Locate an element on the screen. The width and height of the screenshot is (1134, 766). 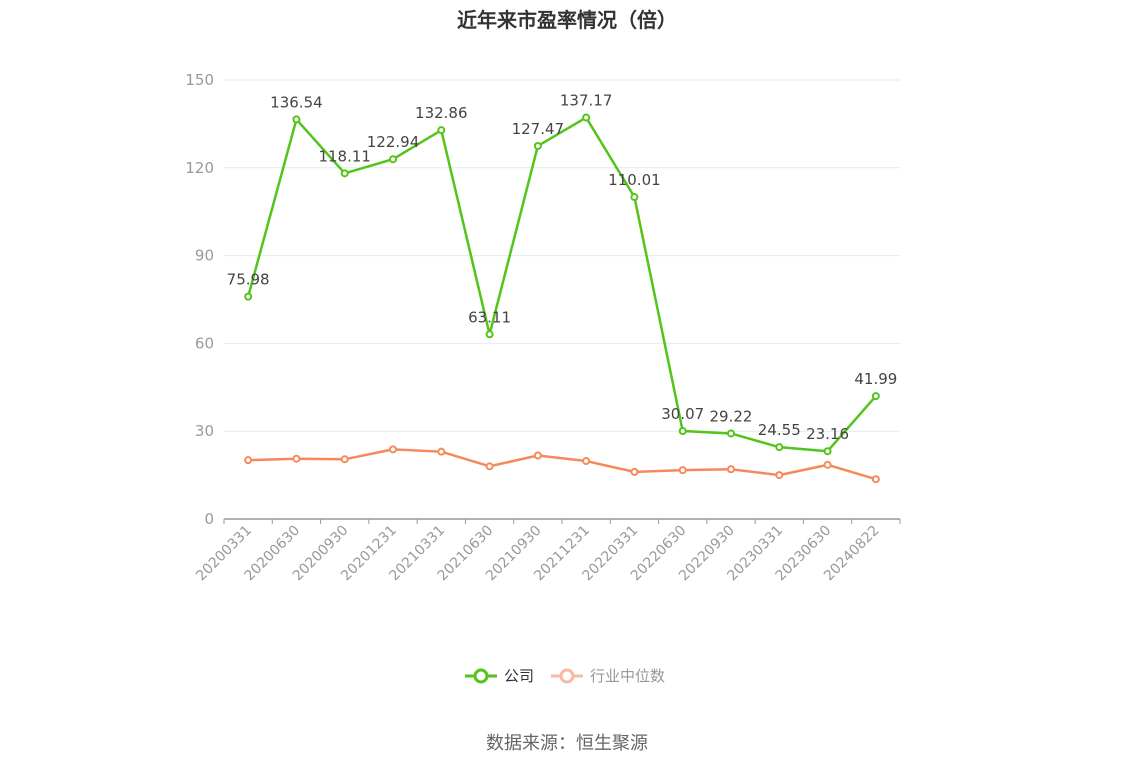
data-source: 数据来源：恒生聚源 is located at coordinates (567, 743).